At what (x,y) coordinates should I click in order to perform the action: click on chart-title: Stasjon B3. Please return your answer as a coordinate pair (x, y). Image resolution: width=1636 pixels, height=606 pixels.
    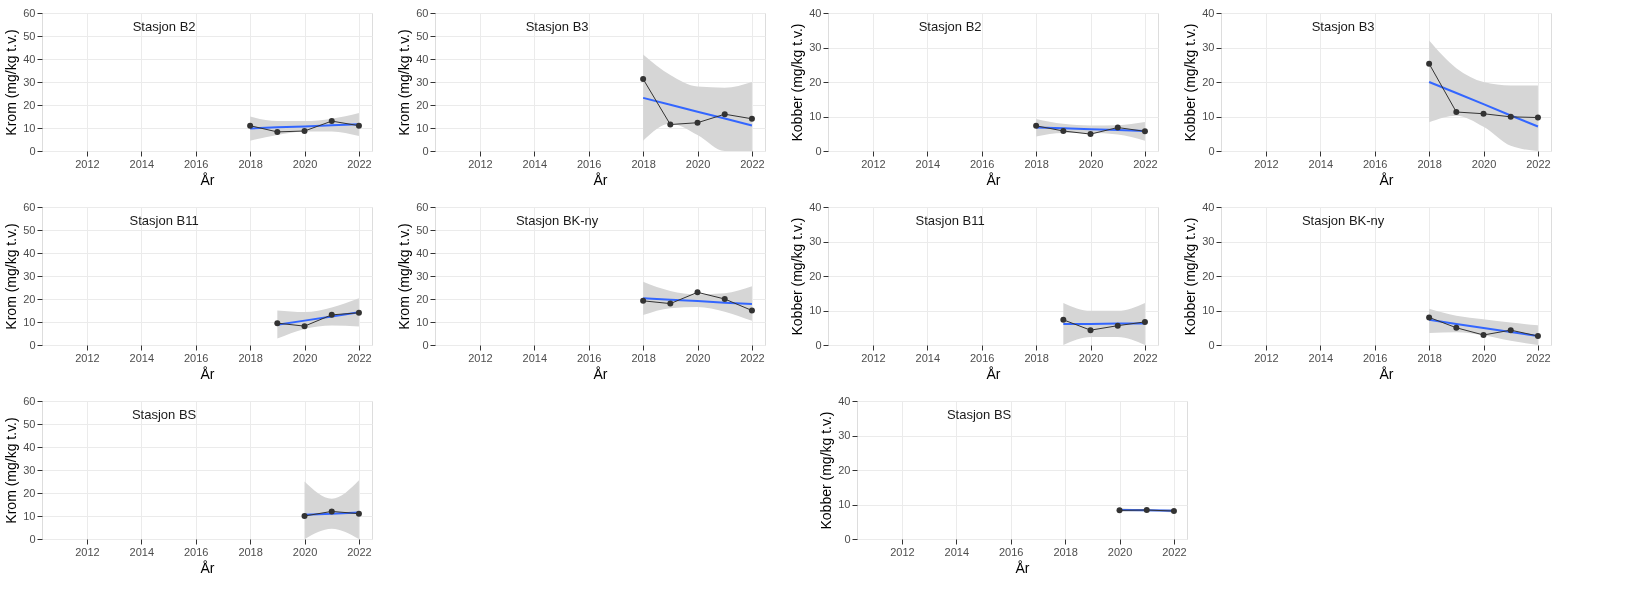
    Looking at the image, I should click on (1343, 26).